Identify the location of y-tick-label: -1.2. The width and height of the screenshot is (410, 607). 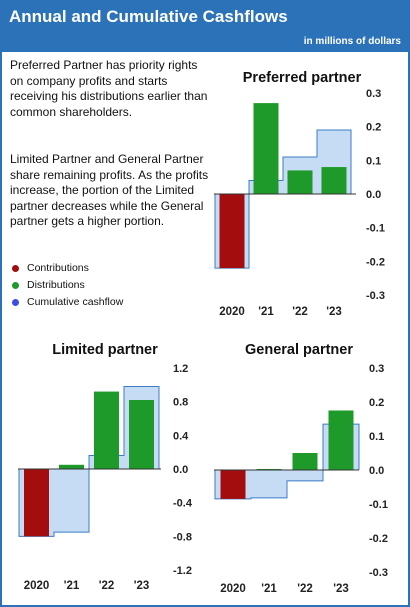
(182, 571).